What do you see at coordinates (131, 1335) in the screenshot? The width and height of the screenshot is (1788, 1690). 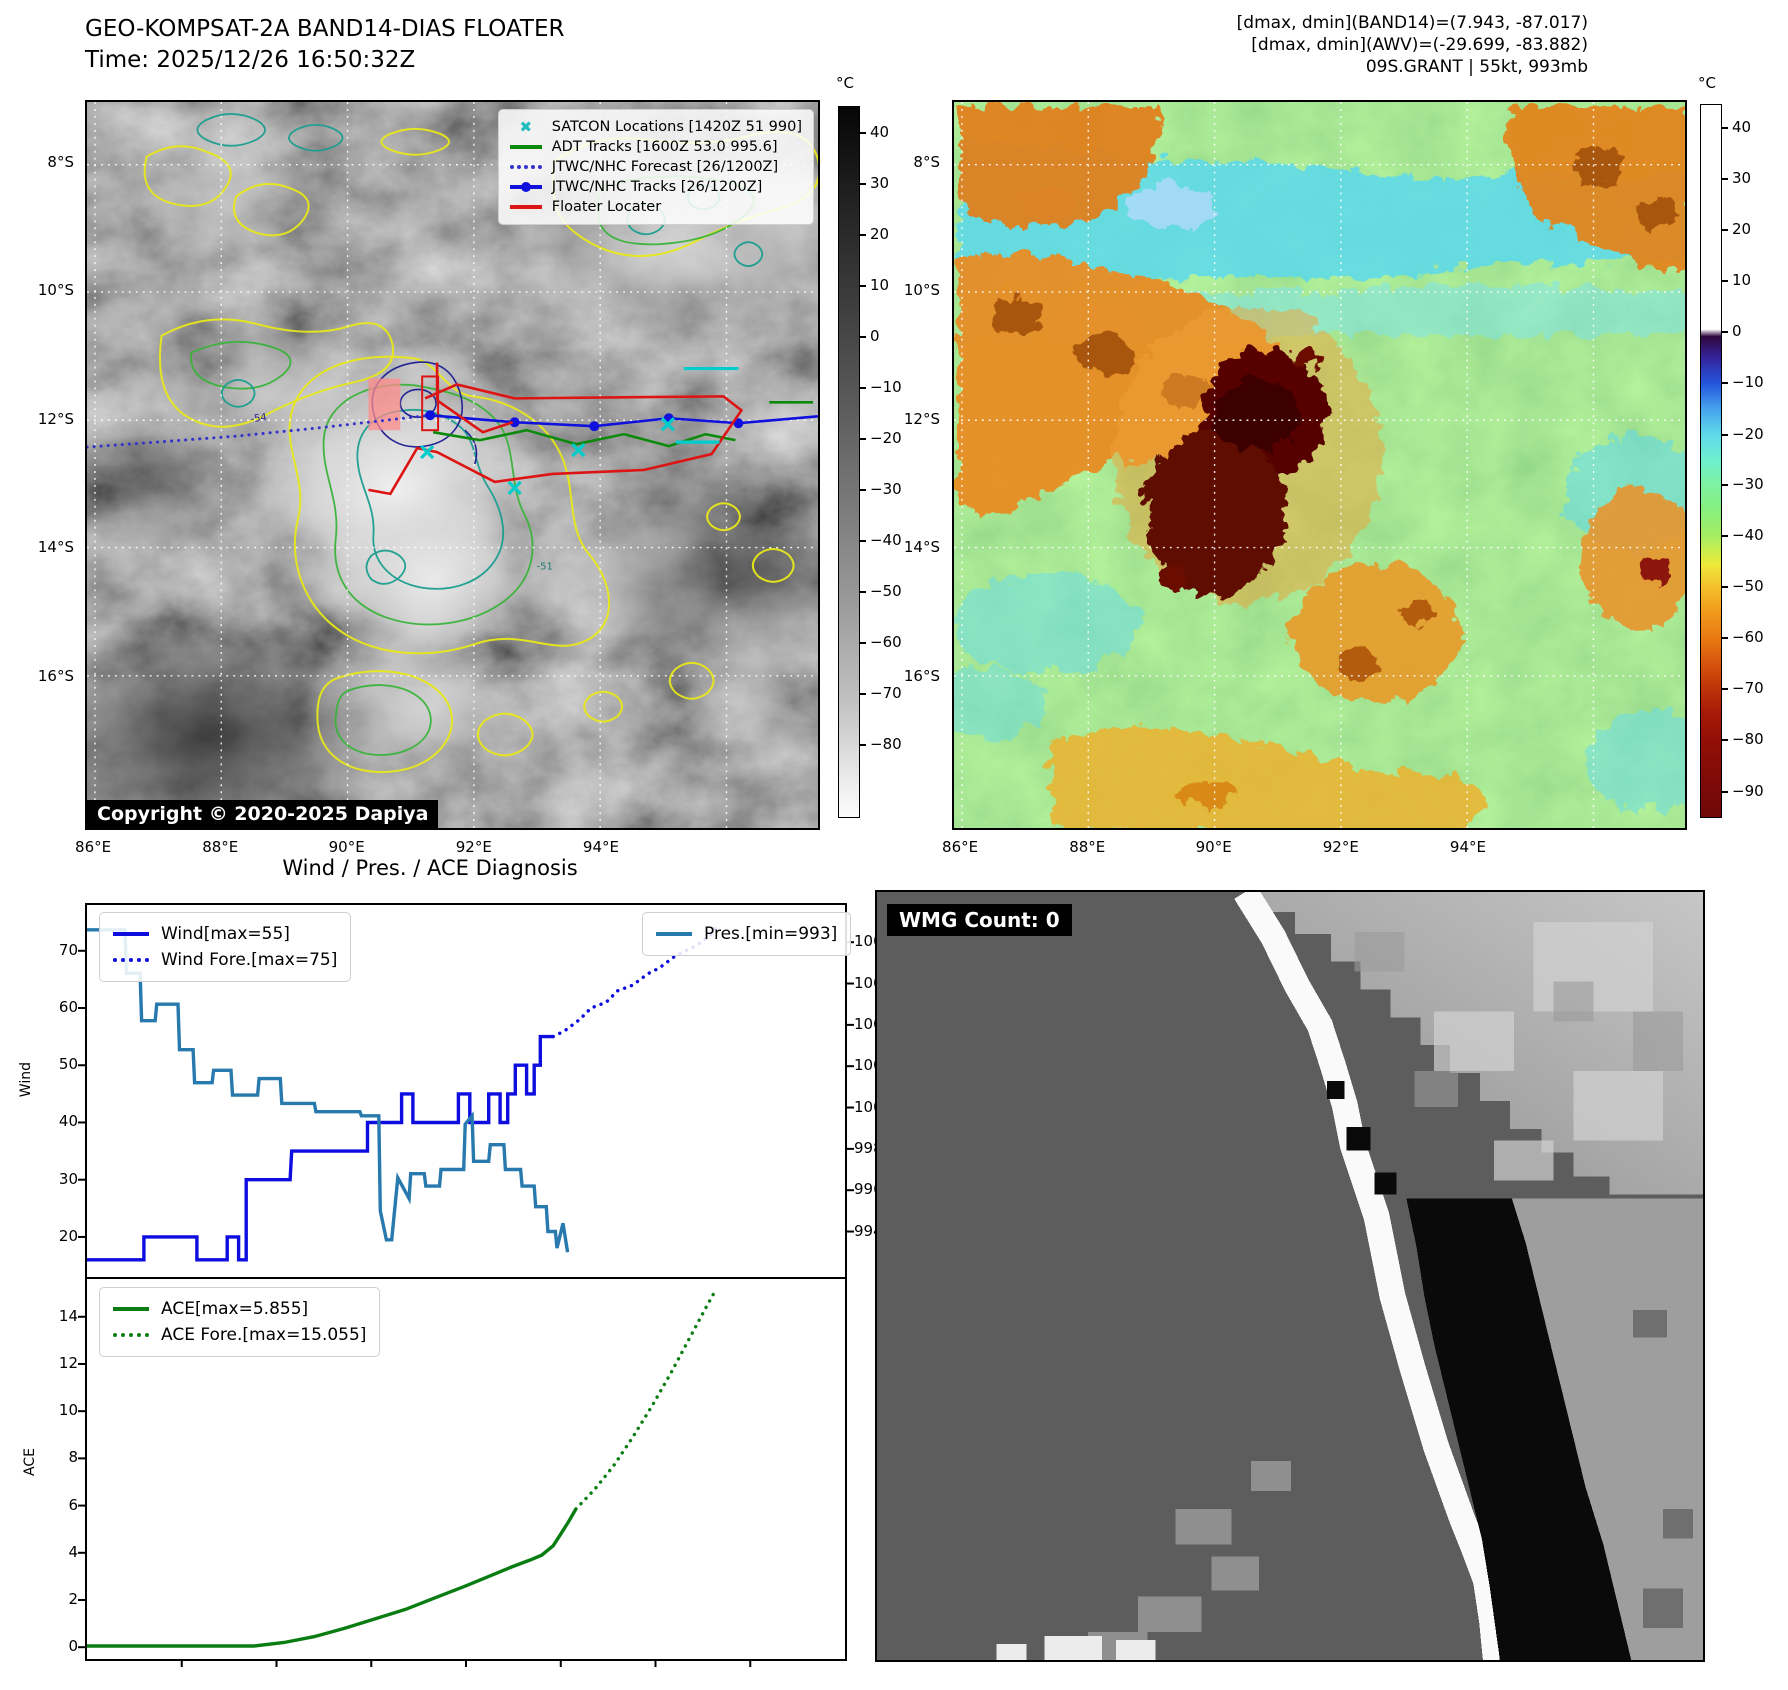 I see `ace-forecast-swatch` at bounding box center [131, 1335].